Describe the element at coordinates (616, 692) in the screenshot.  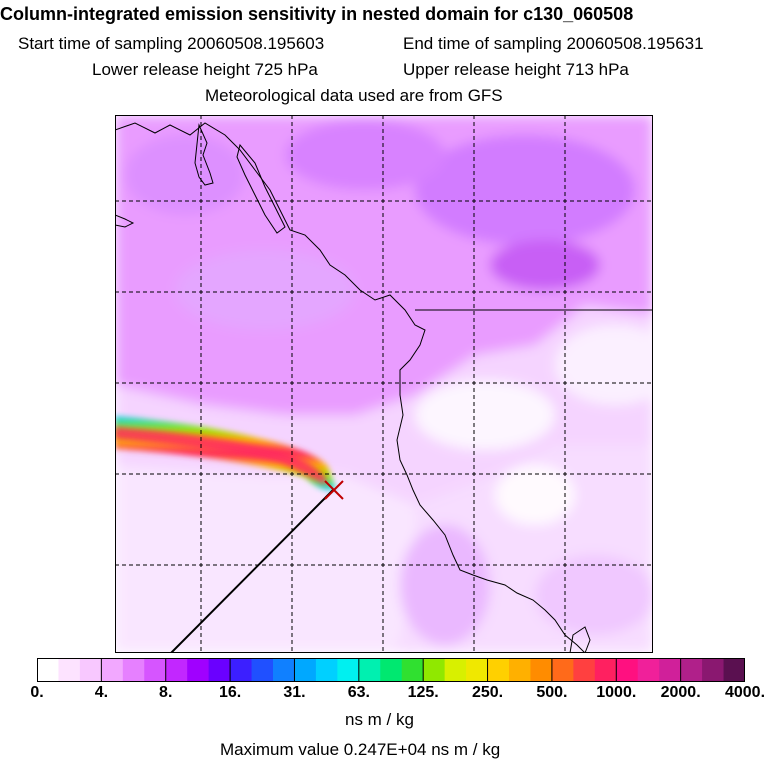
I see `colorbar-tick-label: 1000.` at that location.